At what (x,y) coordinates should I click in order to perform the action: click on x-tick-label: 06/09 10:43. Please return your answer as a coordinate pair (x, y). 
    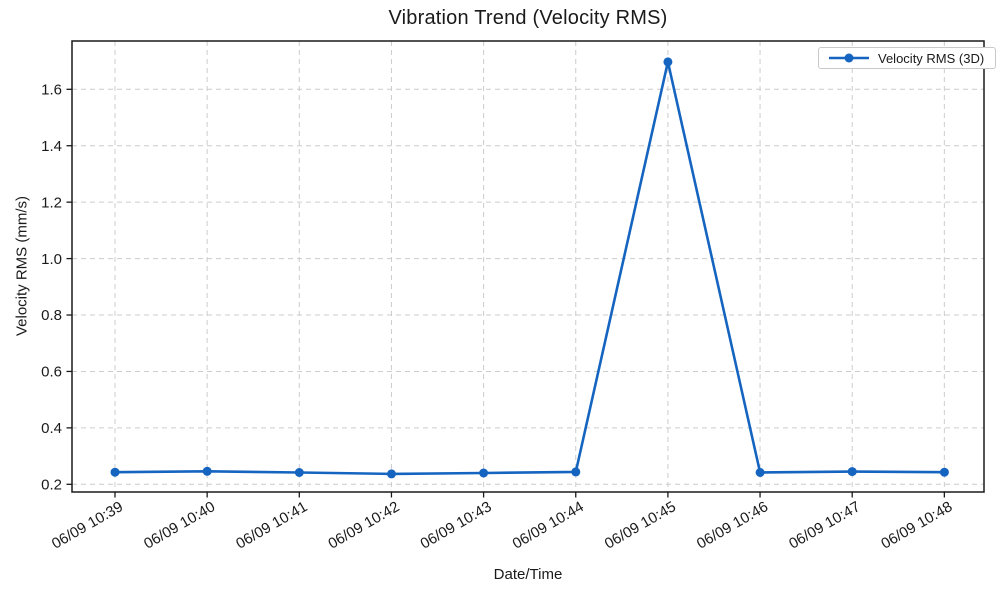
    Looking at the image, I should click on (455, 525).